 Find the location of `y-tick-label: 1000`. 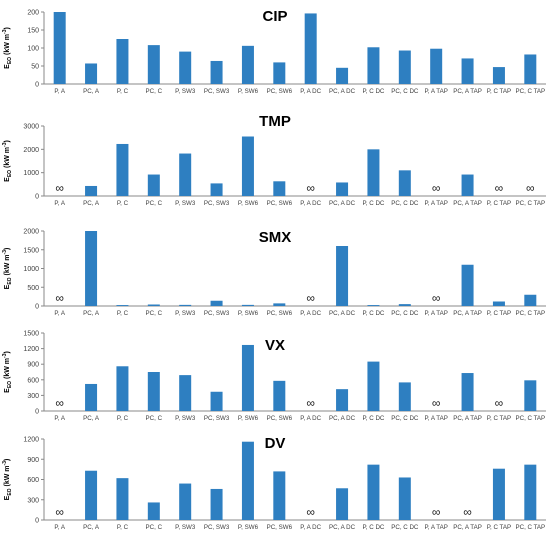

y-tick-label: 1000 is located at coordinates (31, 173).